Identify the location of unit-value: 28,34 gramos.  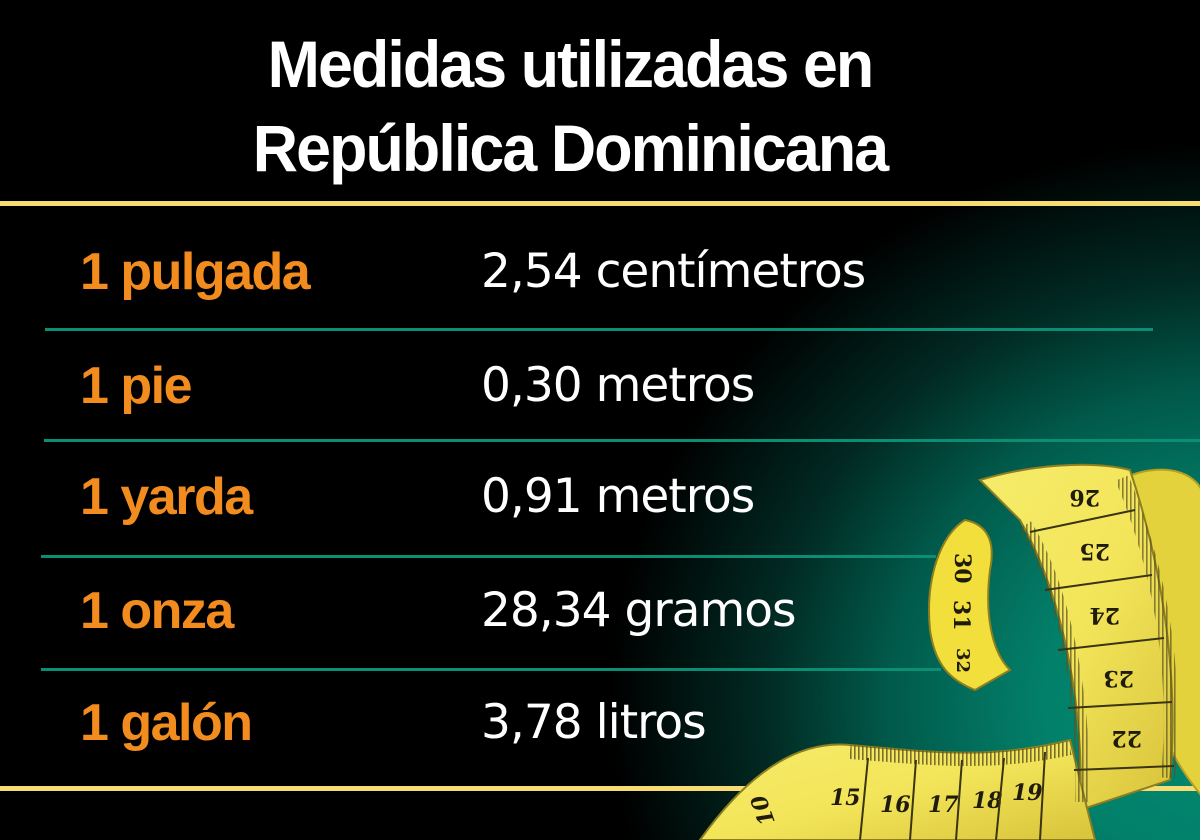
(638, 610).